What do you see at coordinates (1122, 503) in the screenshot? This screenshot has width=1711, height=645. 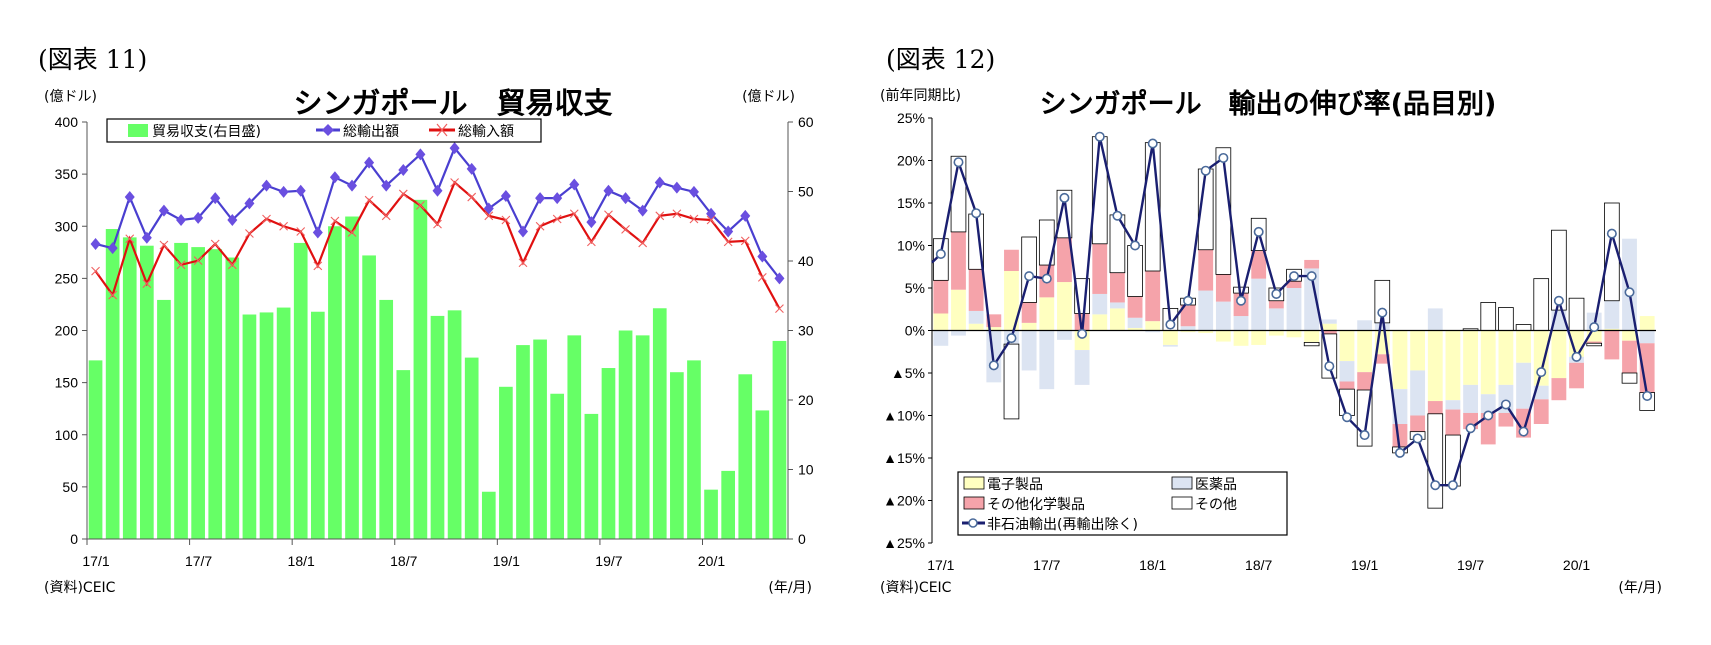 I see `legend-growth: 電子製品 医薬品 その他化学製品 その他 非石油輸出(再輸出除く)` at bounding box center [1122, 503].